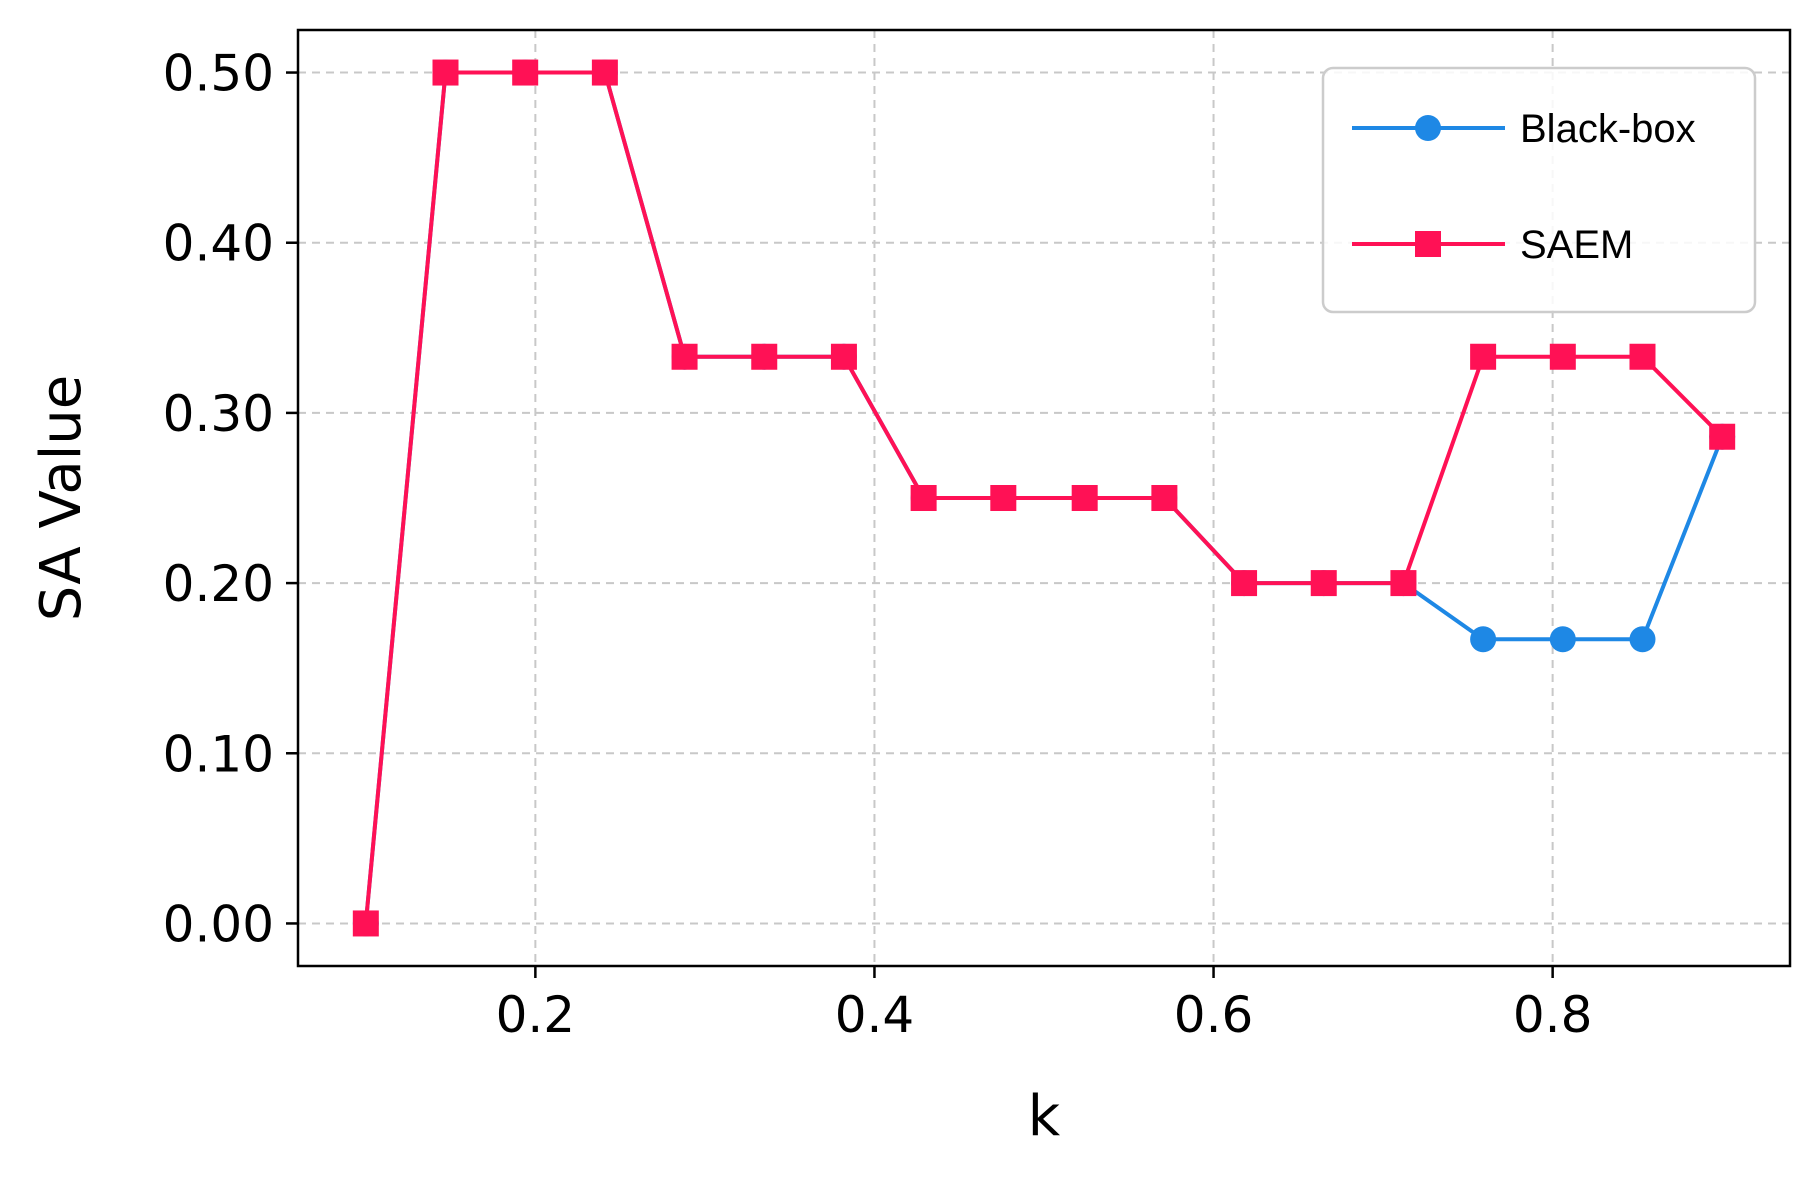 Image resolution: width=1813 pixels, height=1181 pixels. I want to click on legend-label: SAEM, so click(1576, 245).